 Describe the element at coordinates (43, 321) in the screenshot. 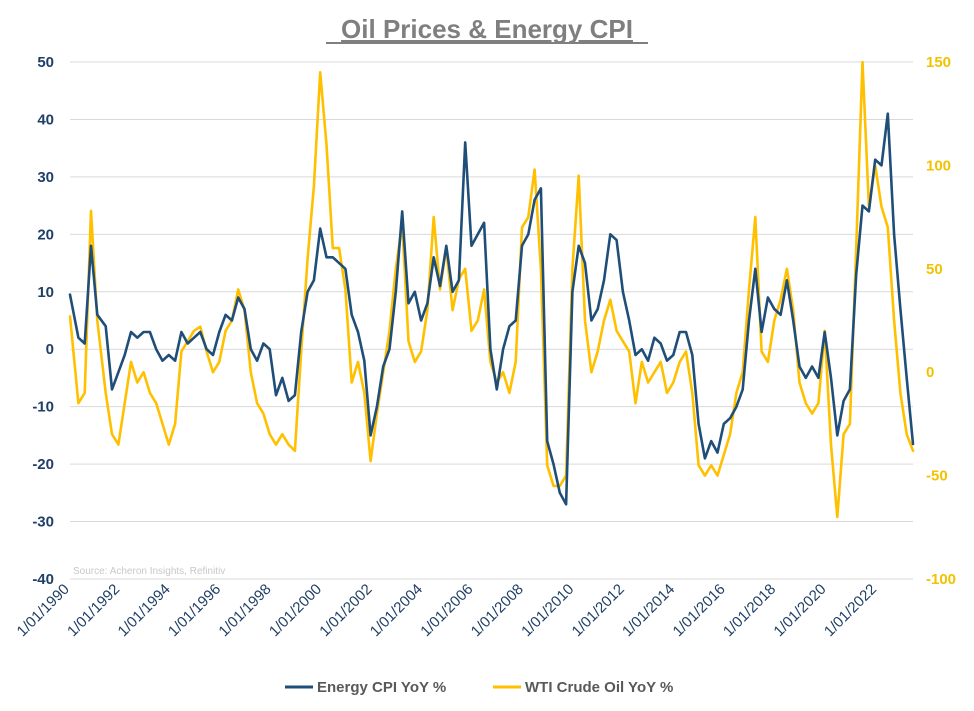

I see `y-axis-left: 50 40 30 20 10 0 -10 -20 -30 -40` at that location.